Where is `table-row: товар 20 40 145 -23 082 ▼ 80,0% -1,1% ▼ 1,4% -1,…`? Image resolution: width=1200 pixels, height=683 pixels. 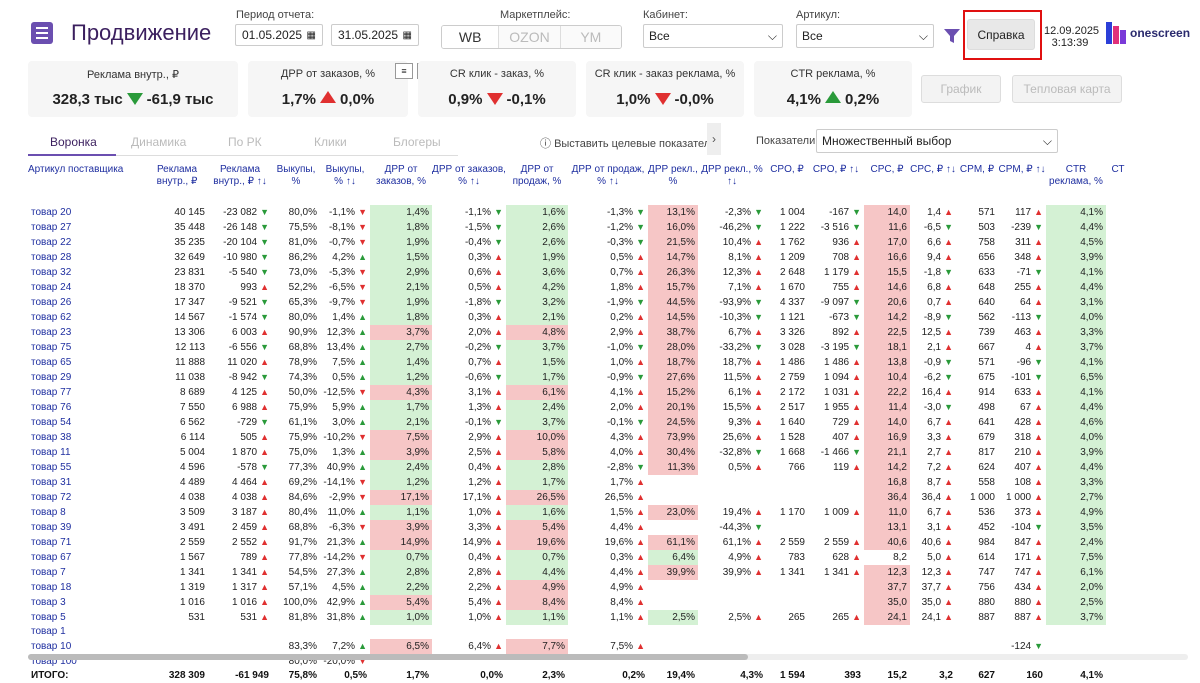 table-row: товар 20 40 145 -23 082 ▼ 80,0% -1,1% ▼ 1,4% -1,… is located at coordinates (579, 212).